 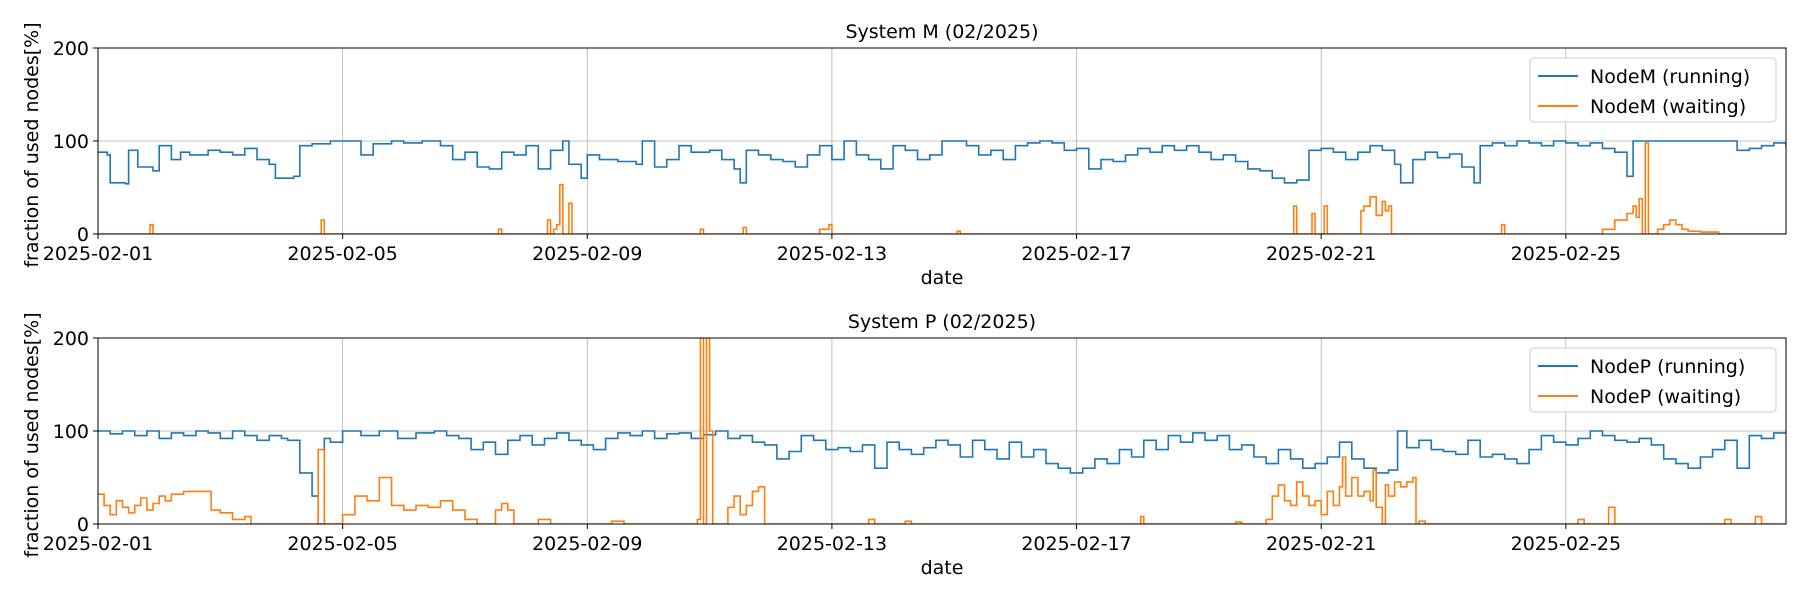 I want to click on chart-title: System M (02/2025), so click(x=941, y=32).